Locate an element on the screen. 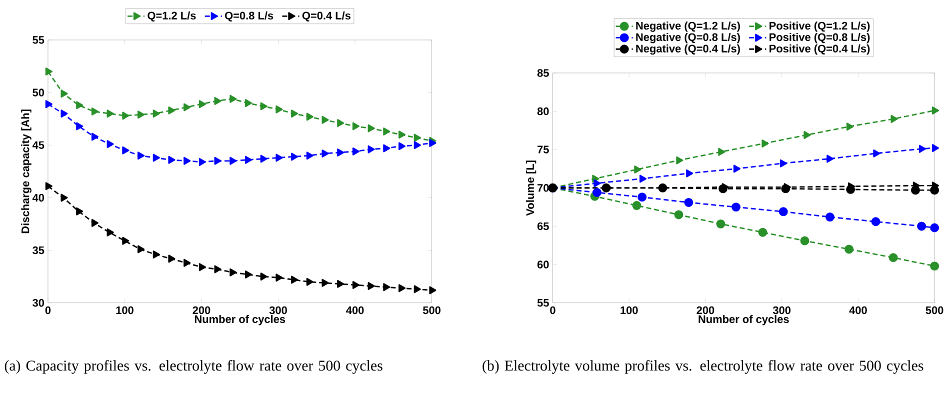 The image size is (947, 412). y-tick-label: 70 is located at coordinates (543, 188).